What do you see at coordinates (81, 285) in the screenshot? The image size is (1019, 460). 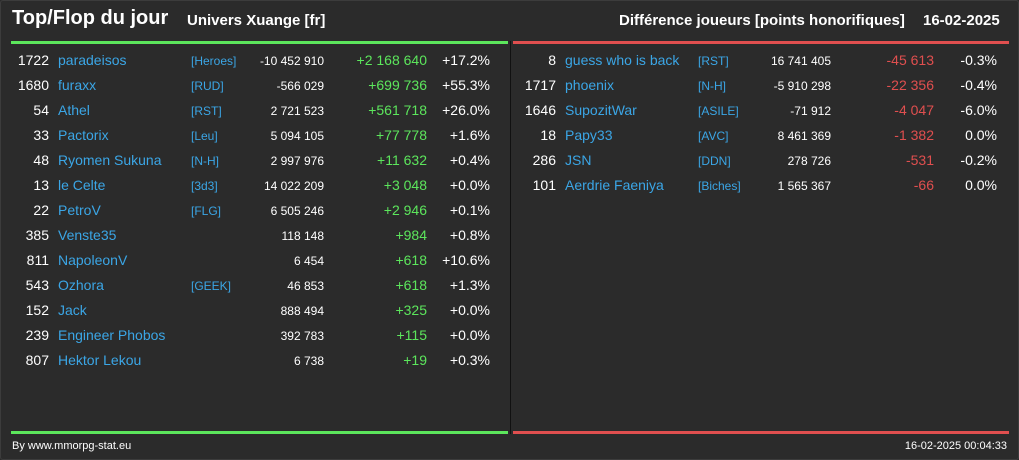 I see `player-name-link: Ozhora` at bounding box center [81, 285].